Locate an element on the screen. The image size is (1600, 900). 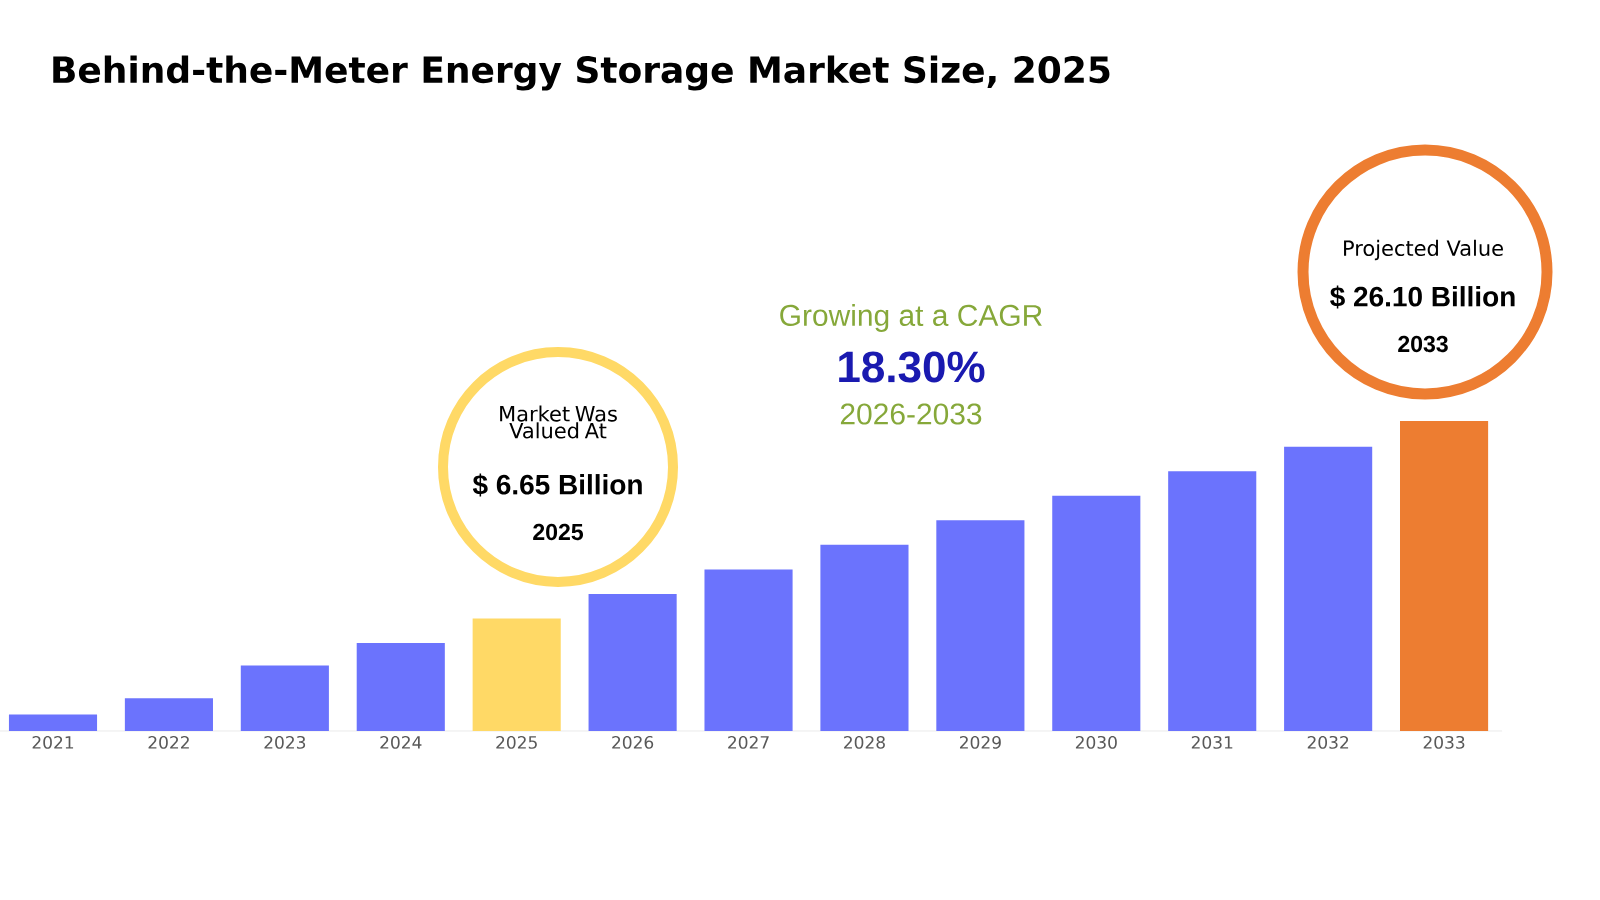
x-tick-label: 2025 is located at coordinates (516, 742).